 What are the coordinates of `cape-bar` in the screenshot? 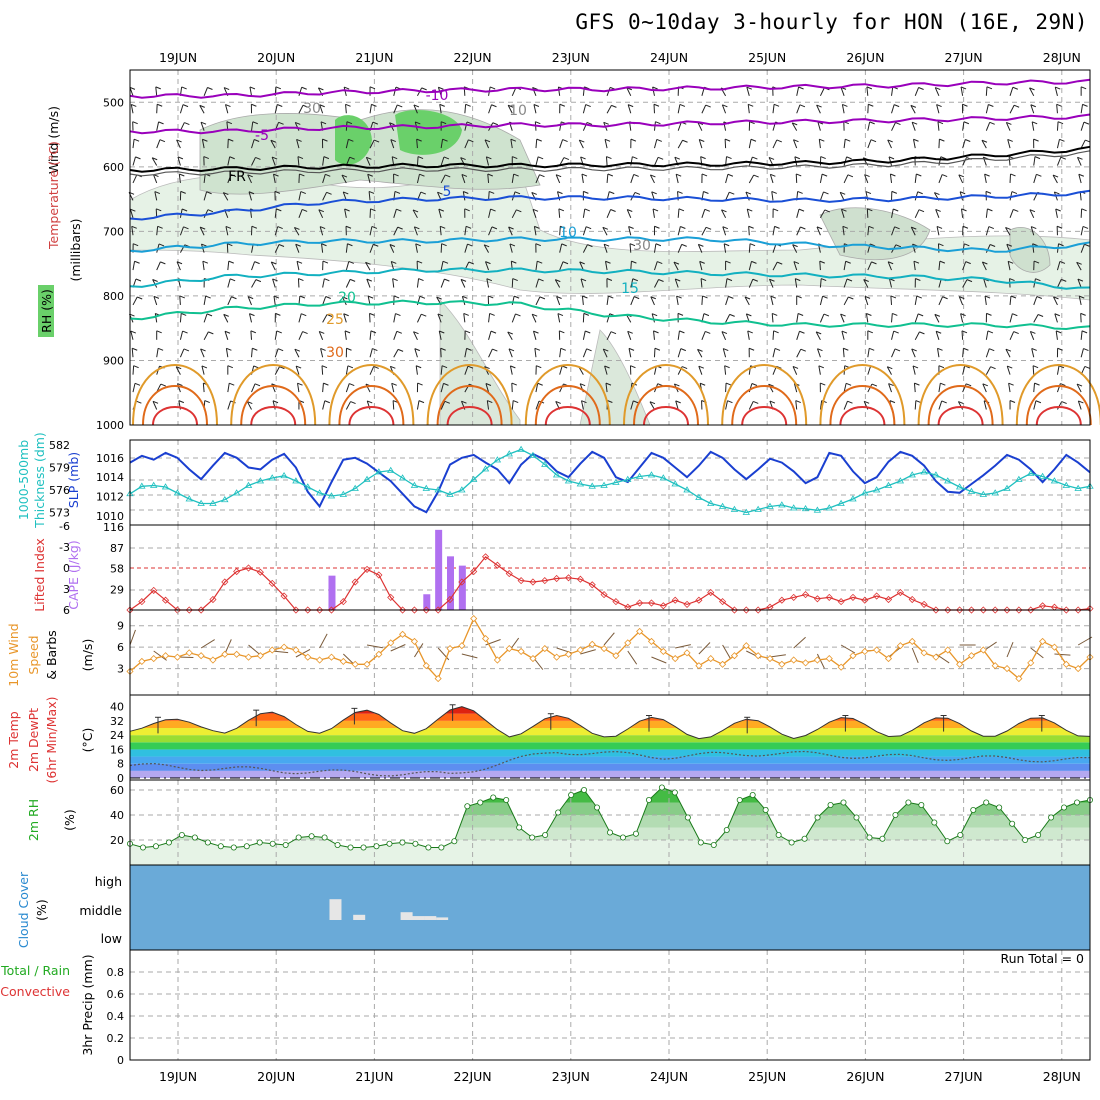 It's located at (450, 583).